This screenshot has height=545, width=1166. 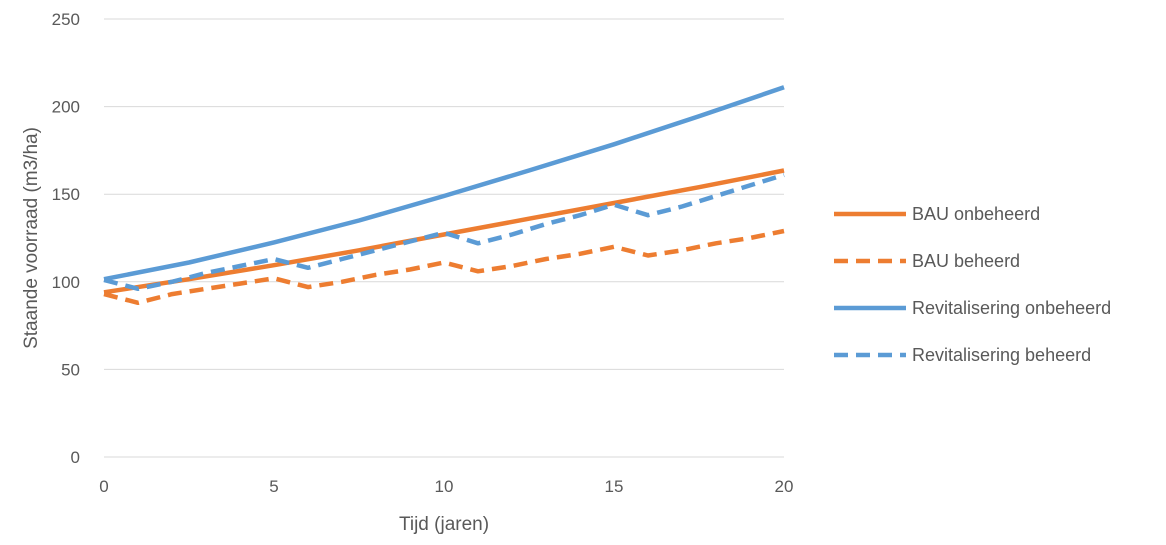 I want to click on y-tick-label: 250, so click(x=66, y=19).